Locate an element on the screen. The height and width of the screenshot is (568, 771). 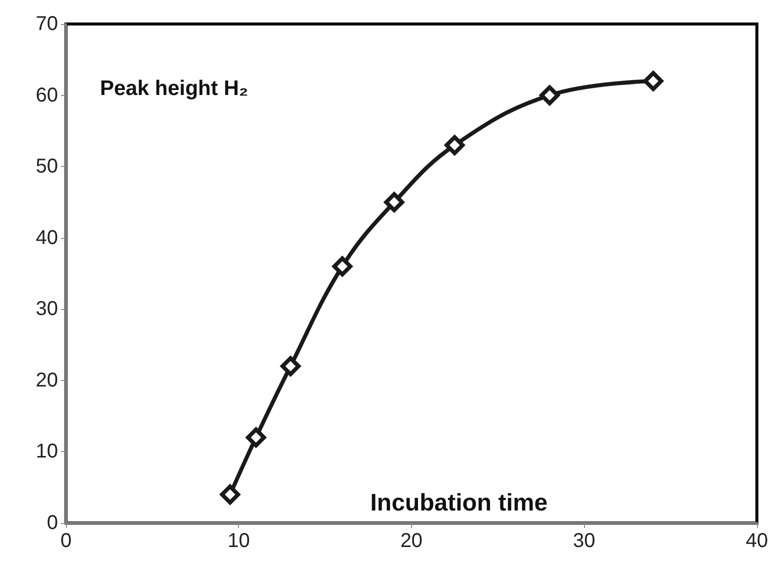
y-tick-label: 10 is located at coordinates (47, 451).